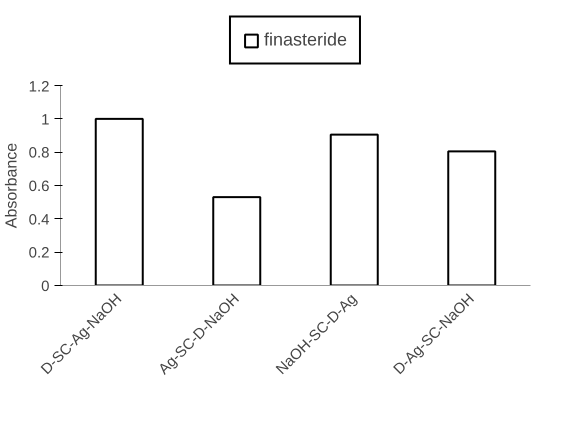  I want to click on y-tick-label: 0.2, so click(39, 253).